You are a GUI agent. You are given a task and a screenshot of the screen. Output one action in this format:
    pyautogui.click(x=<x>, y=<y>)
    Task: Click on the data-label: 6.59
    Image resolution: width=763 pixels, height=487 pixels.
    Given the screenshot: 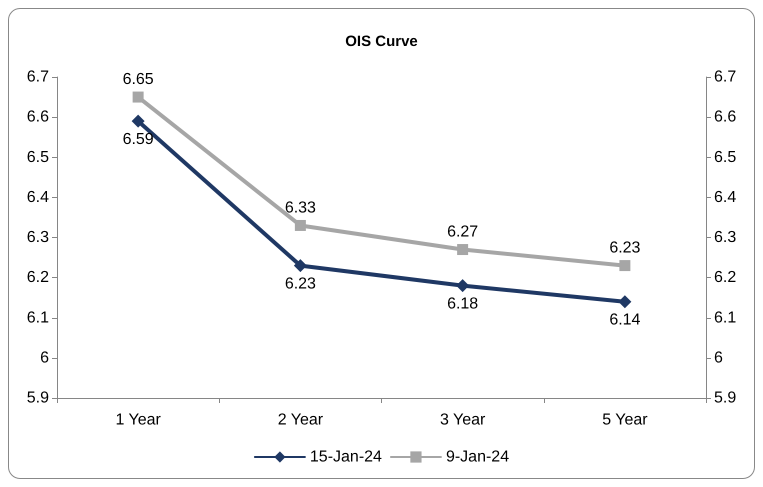 What is the action you would take?
    pyautogui.click(x=138, y=139)
    